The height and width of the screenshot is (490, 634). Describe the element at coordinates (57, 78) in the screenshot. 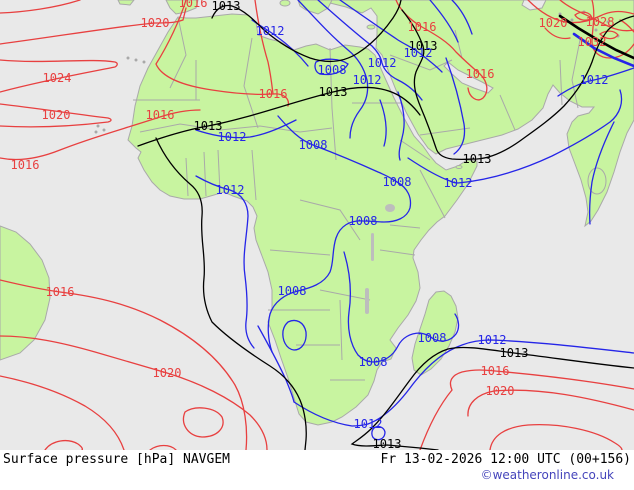

I see `isobar-label-1024: 1024` at that location.